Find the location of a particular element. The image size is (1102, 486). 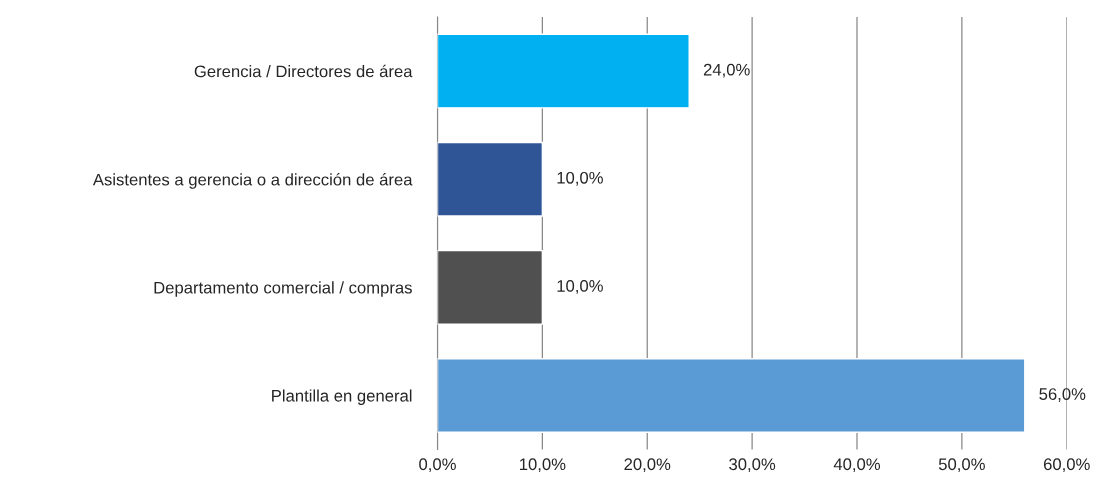

y-tick-label: Asistentes a gerencia o a dirección de área is located at coordinates (252, 181).